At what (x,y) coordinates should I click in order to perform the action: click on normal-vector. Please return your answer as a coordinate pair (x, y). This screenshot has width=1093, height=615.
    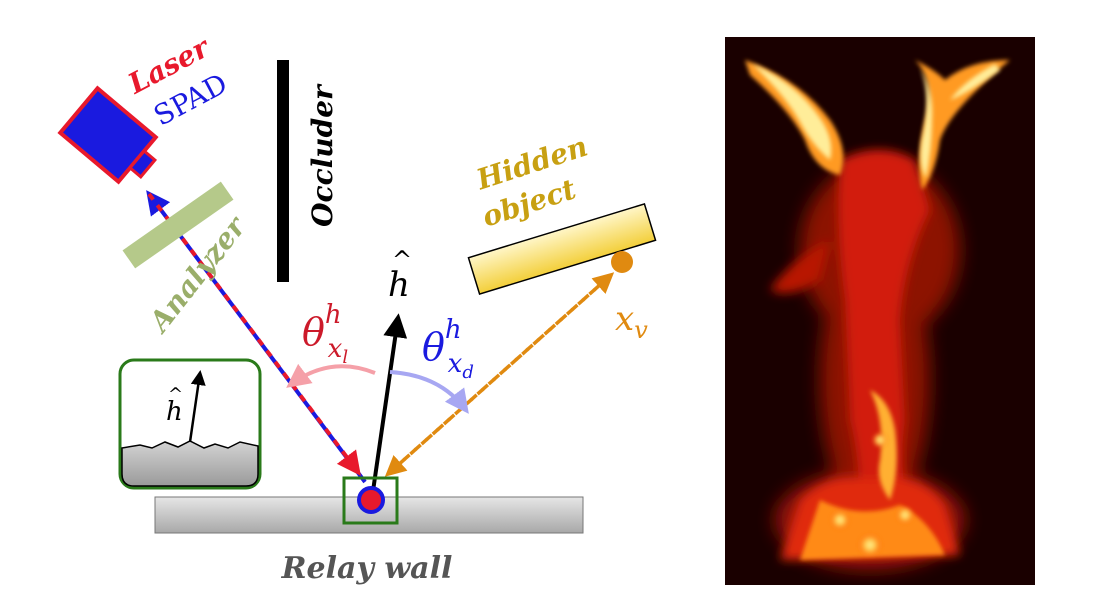
    Looking at the image, I should click on (389, 406).